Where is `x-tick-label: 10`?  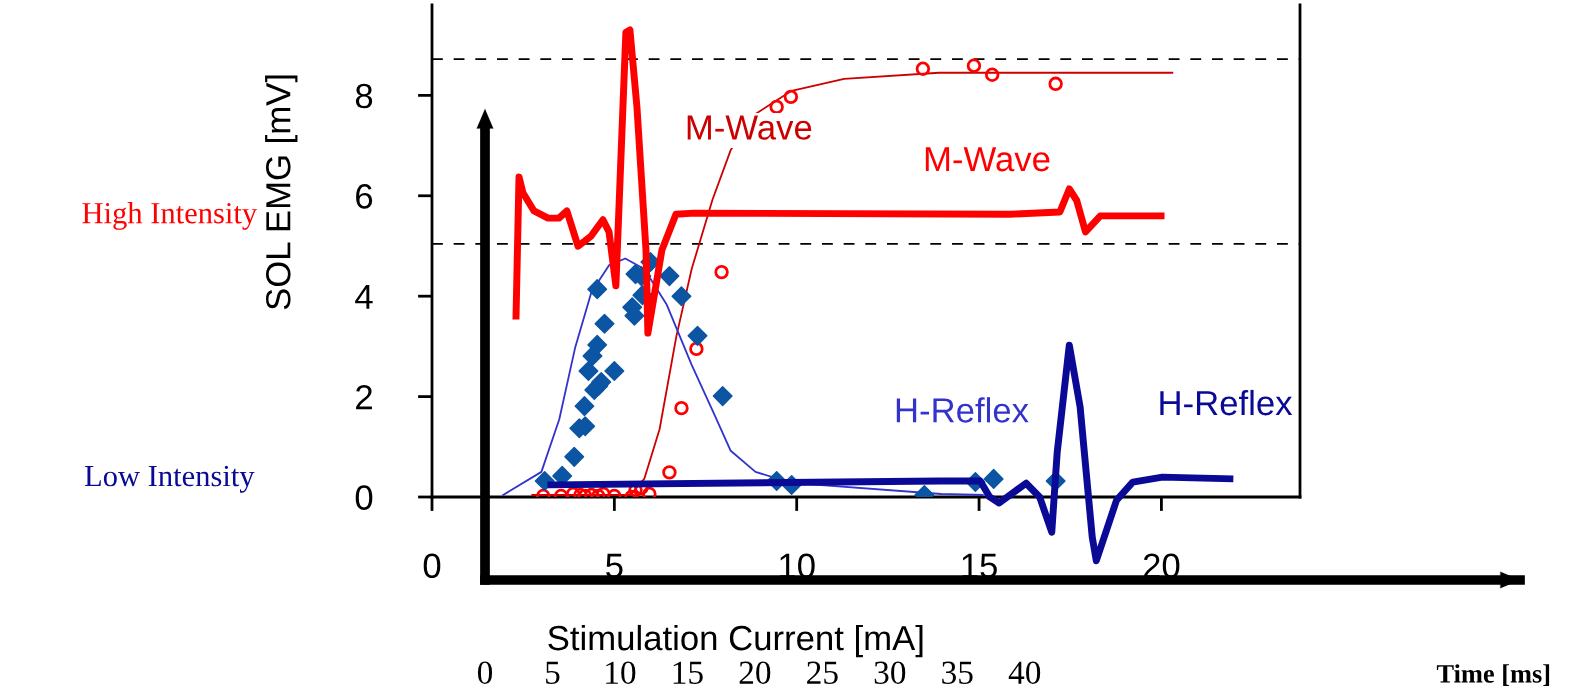 x-tick-label: 10 is located at coordinates (621, 673).